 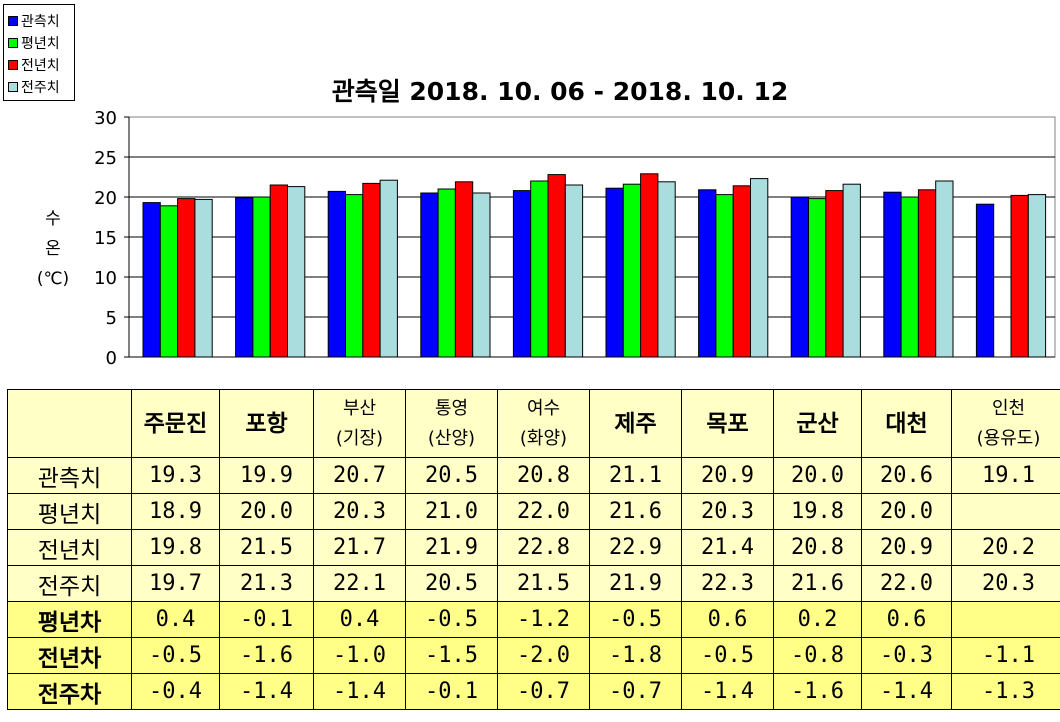 I want to click on table-cell: 19.8, so click(x=175, y=547).